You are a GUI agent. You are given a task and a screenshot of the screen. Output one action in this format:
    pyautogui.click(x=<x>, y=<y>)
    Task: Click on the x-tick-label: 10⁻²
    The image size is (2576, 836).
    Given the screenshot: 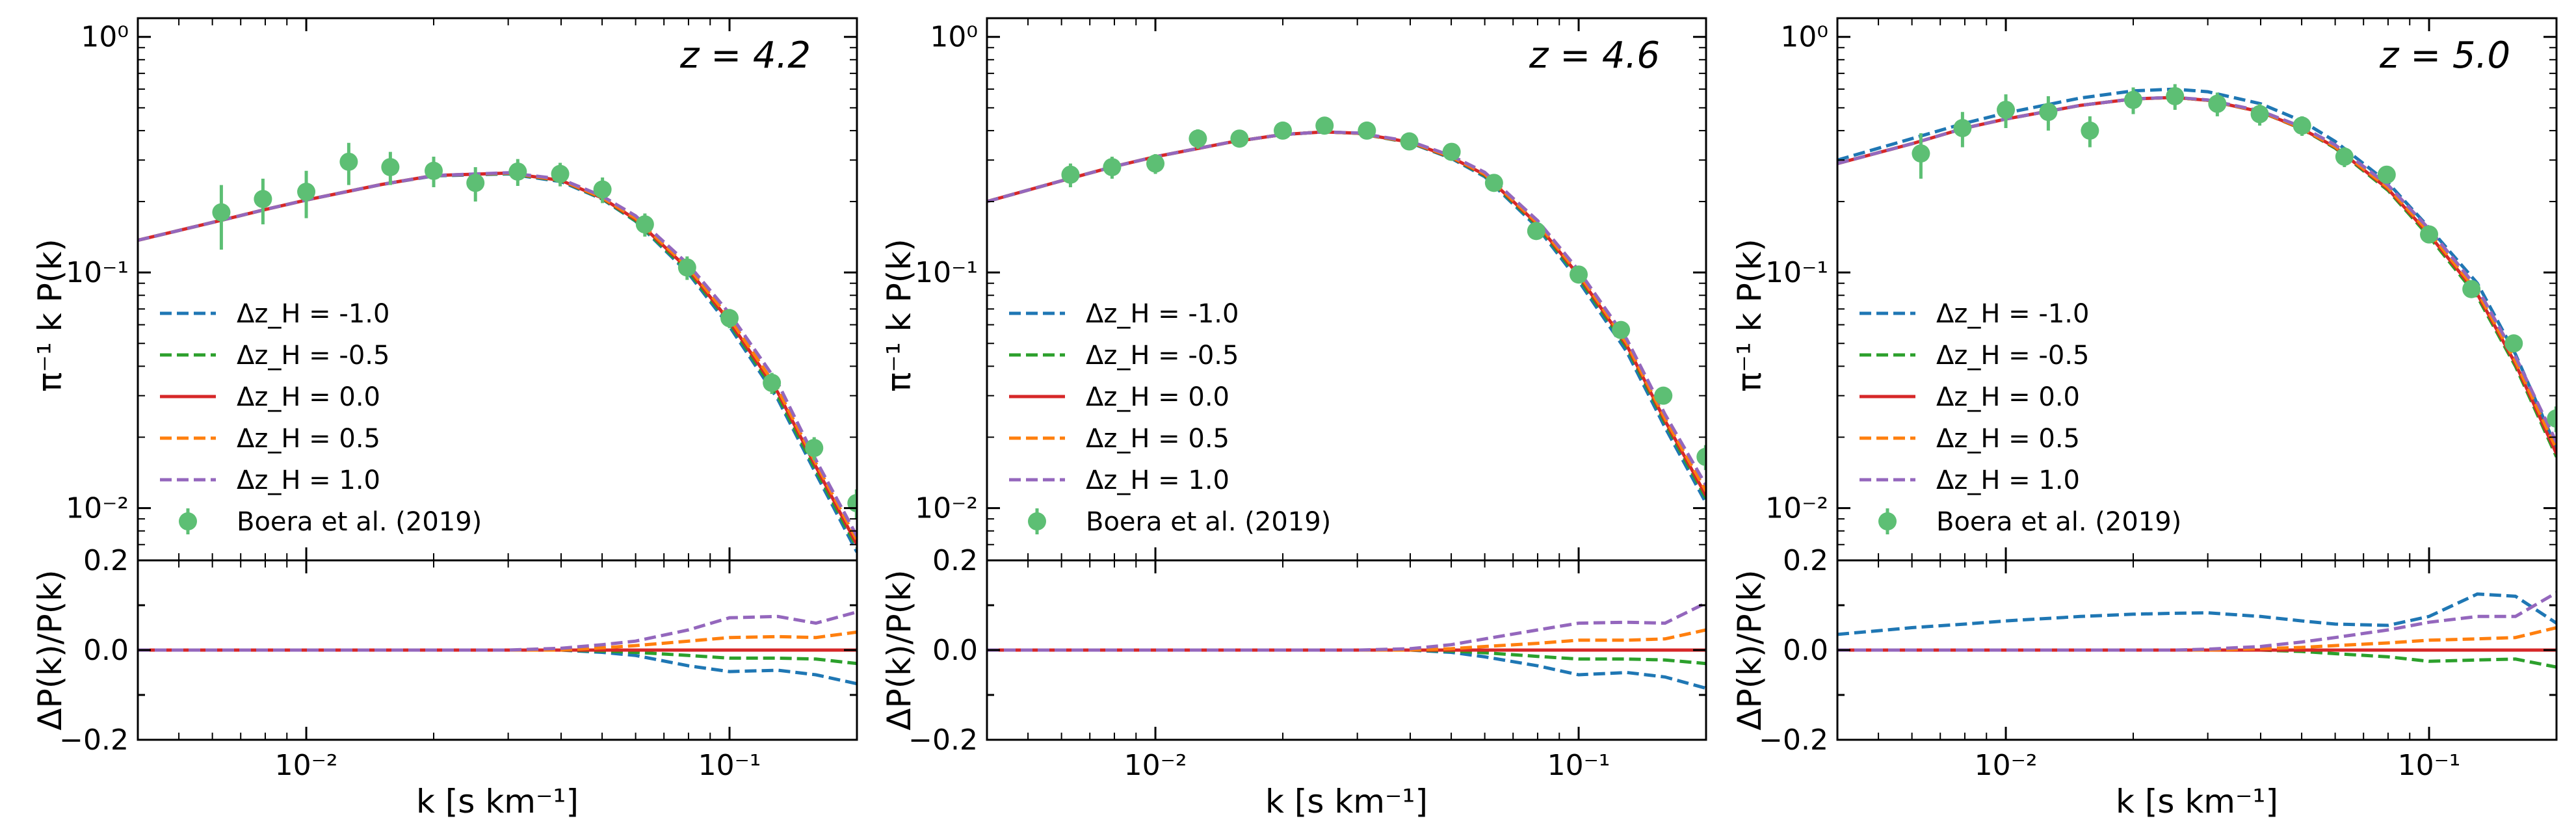 What is the action you would take?
    pyautogui.click(x=1155, y=765)
    